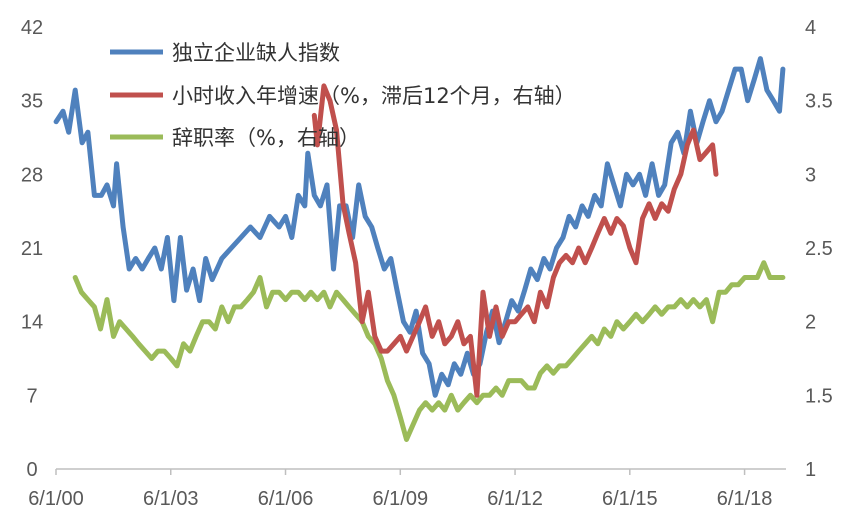 This screenshot has width=854, height=524. Describe the element at coordinates (515, 499) in the screenshot. I see `x-tick-label: 6/1/12` at that location.